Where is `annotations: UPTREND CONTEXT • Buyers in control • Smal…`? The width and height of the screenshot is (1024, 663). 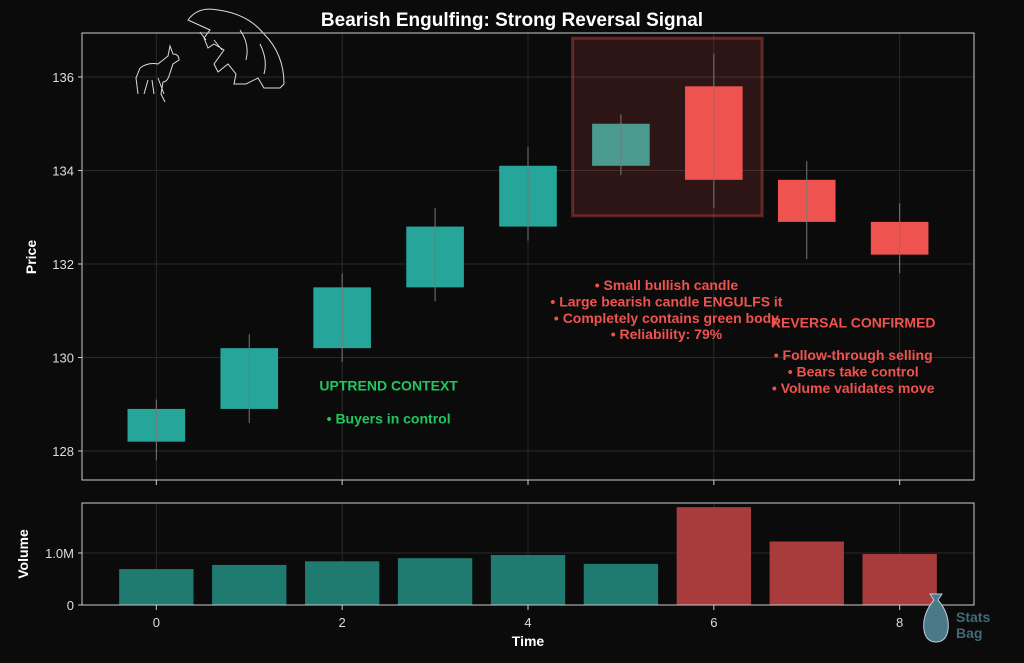 annotations: UPTREND CONTEXT • Buyers in control • Smal… is located at coordinates (627, 351).